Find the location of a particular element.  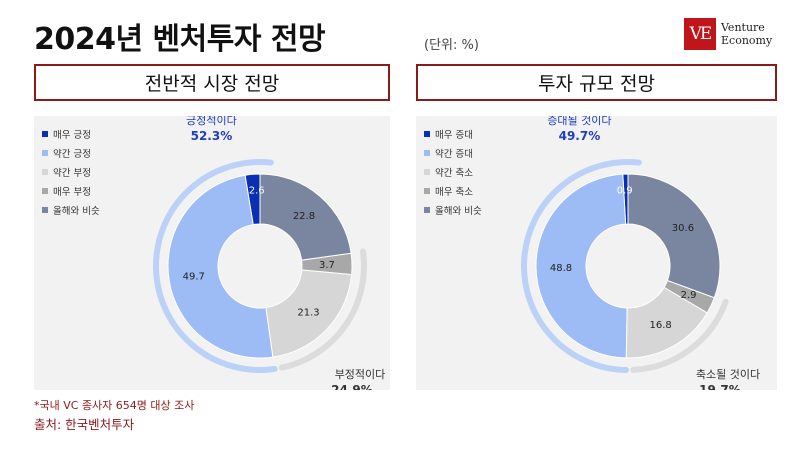

slice-value-label: 21.3 is located at coordinates (308, 313).